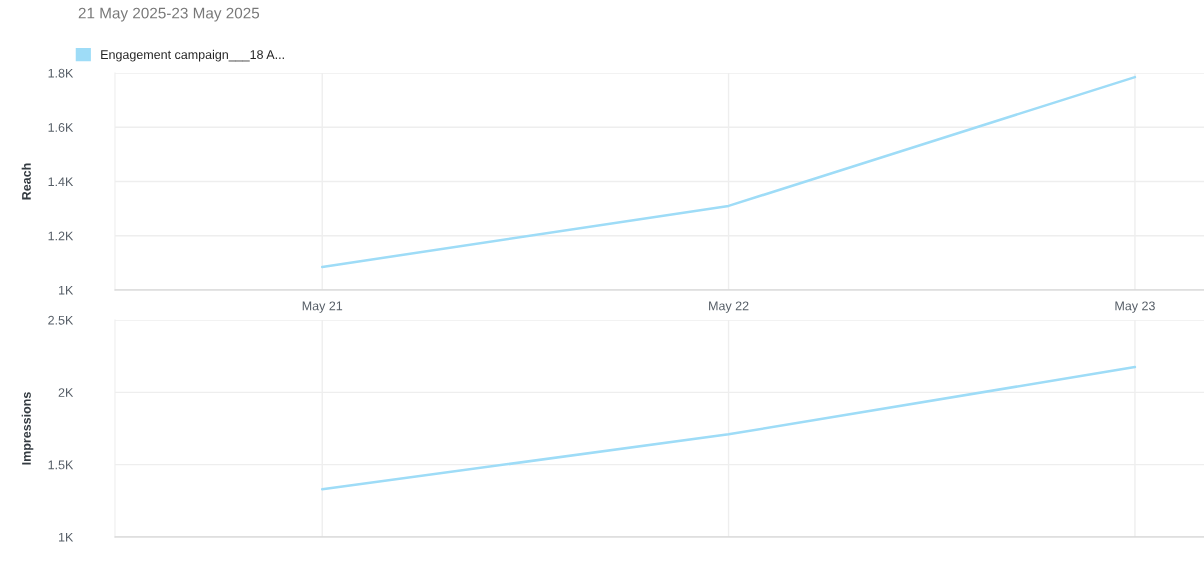 This screenshot has width=1204, height=569. Describe the element at coordinates (26, 181) in the screenshot. I see `y-axis-title: Reach` at that location.